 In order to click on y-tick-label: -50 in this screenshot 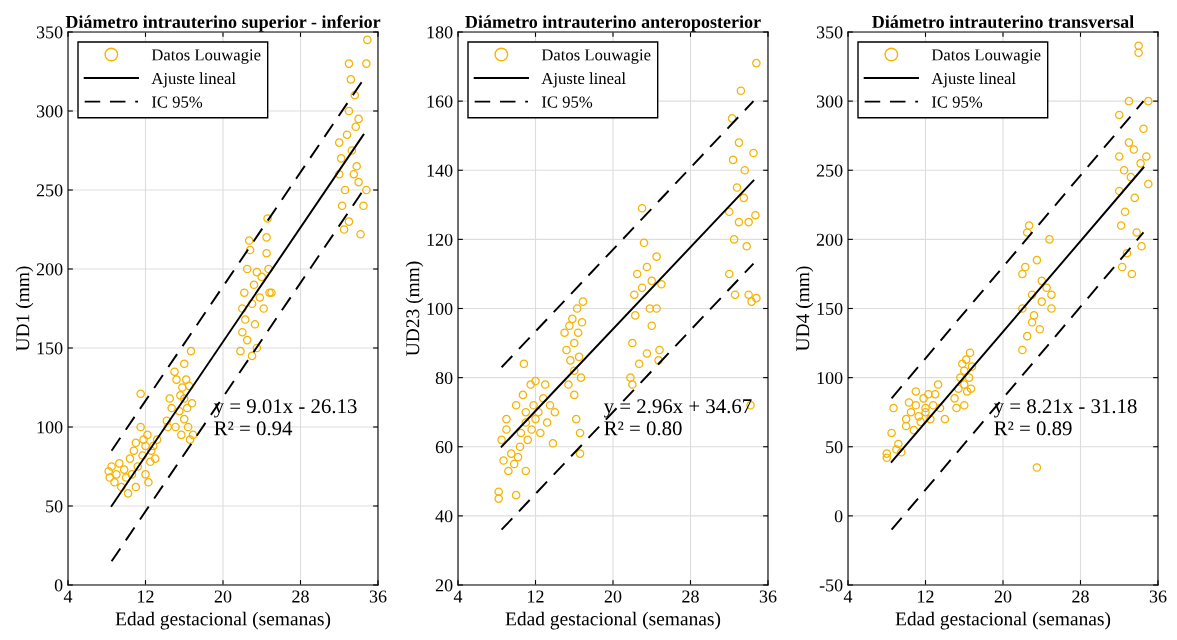, I will do `click(831, 585)`.